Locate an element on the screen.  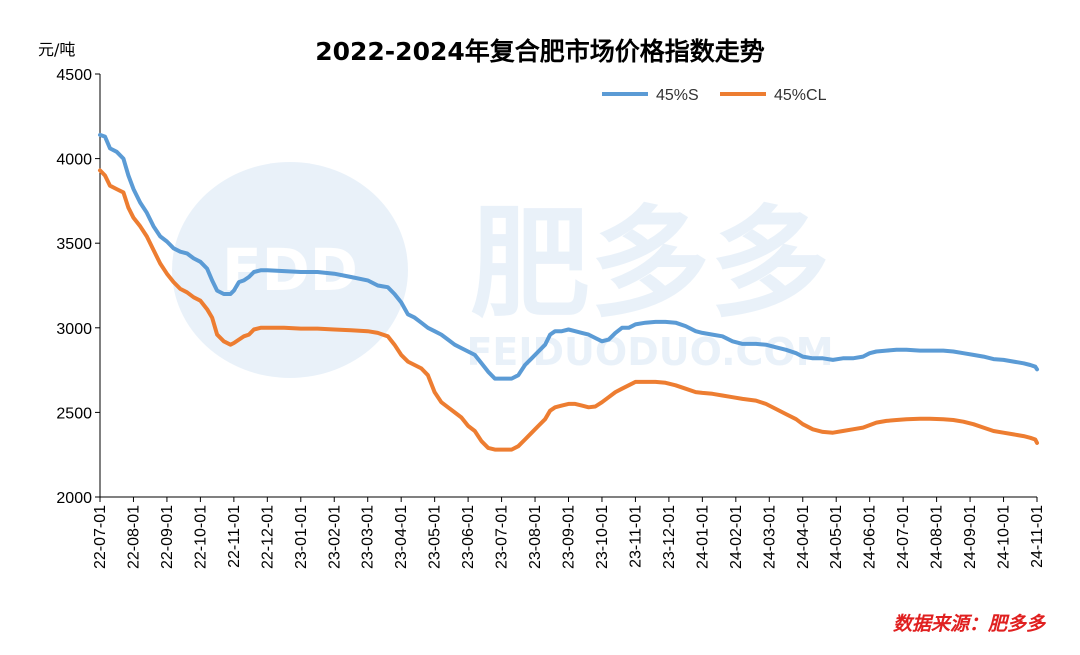
x-tick-label: 24-04-01 is located at coordinates (803, 537).